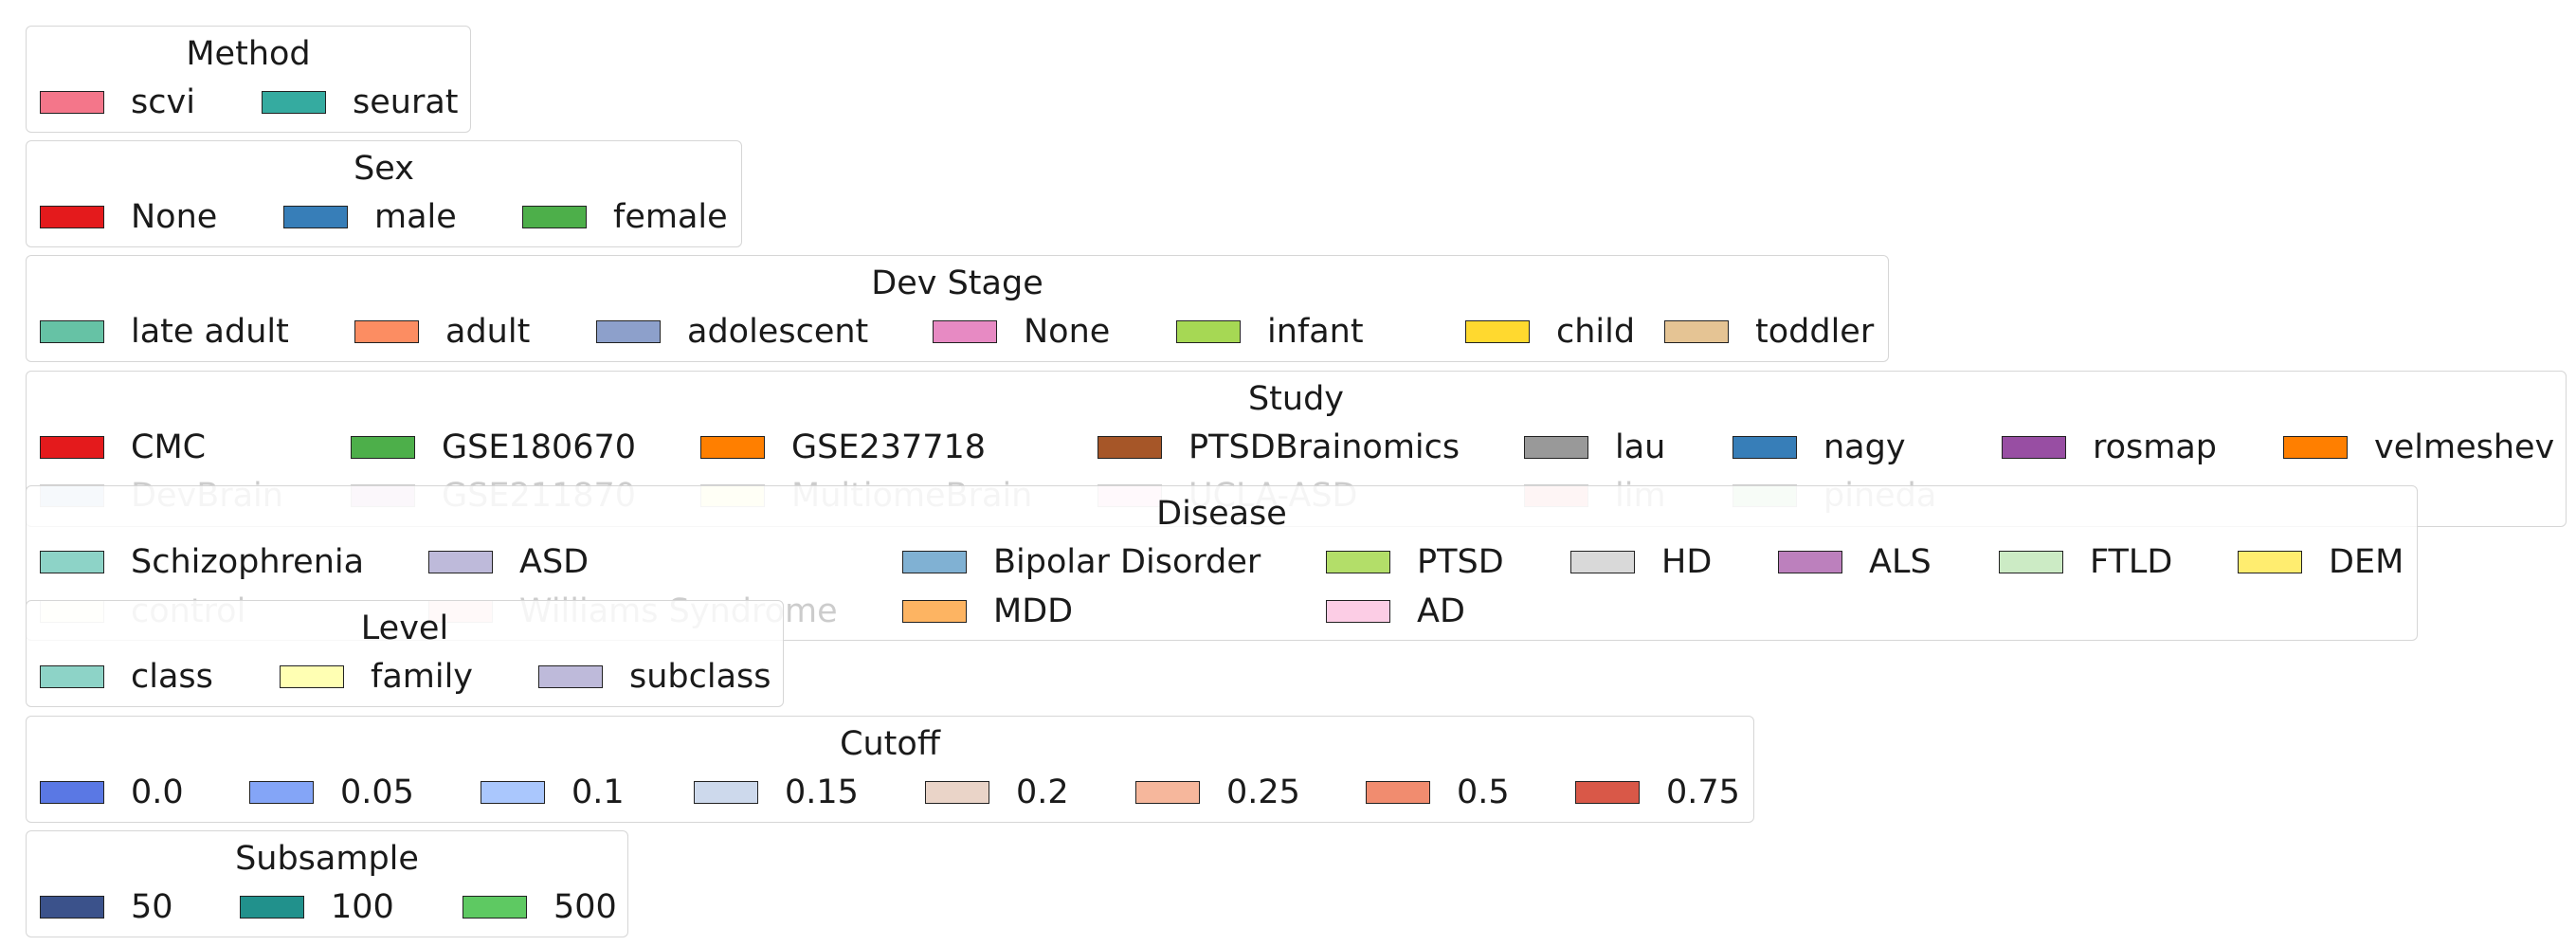 The width and height of the screenshot is (2576, 946). What do you see at coordinates (2085, 562) in the screenshot?
I see `legend-entry: FTLD` at bounding box center [2085, 562].